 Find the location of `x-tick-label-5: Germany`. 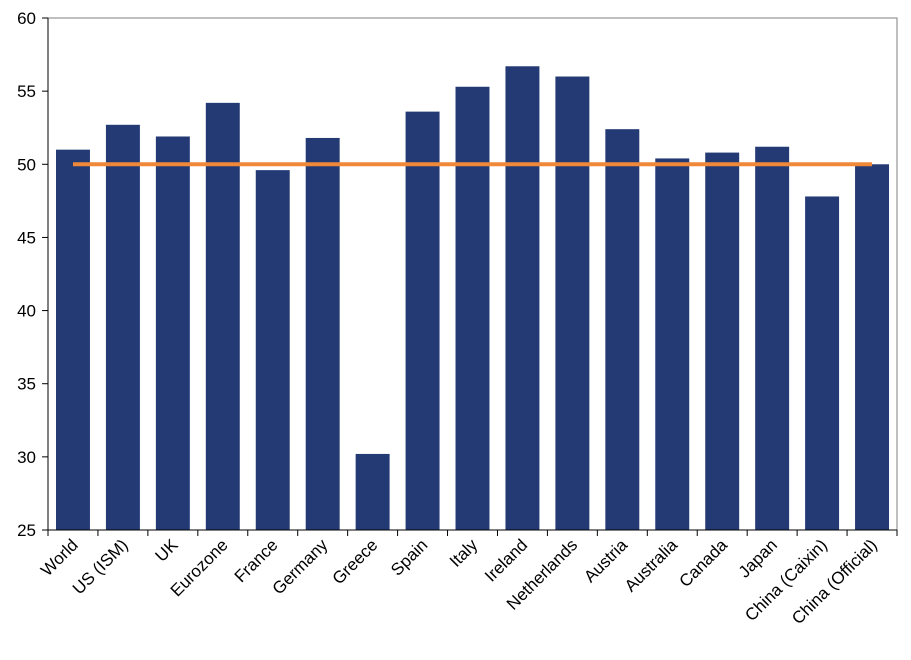

x-tick-label-5: Germany is located at coordinates (300, 566).